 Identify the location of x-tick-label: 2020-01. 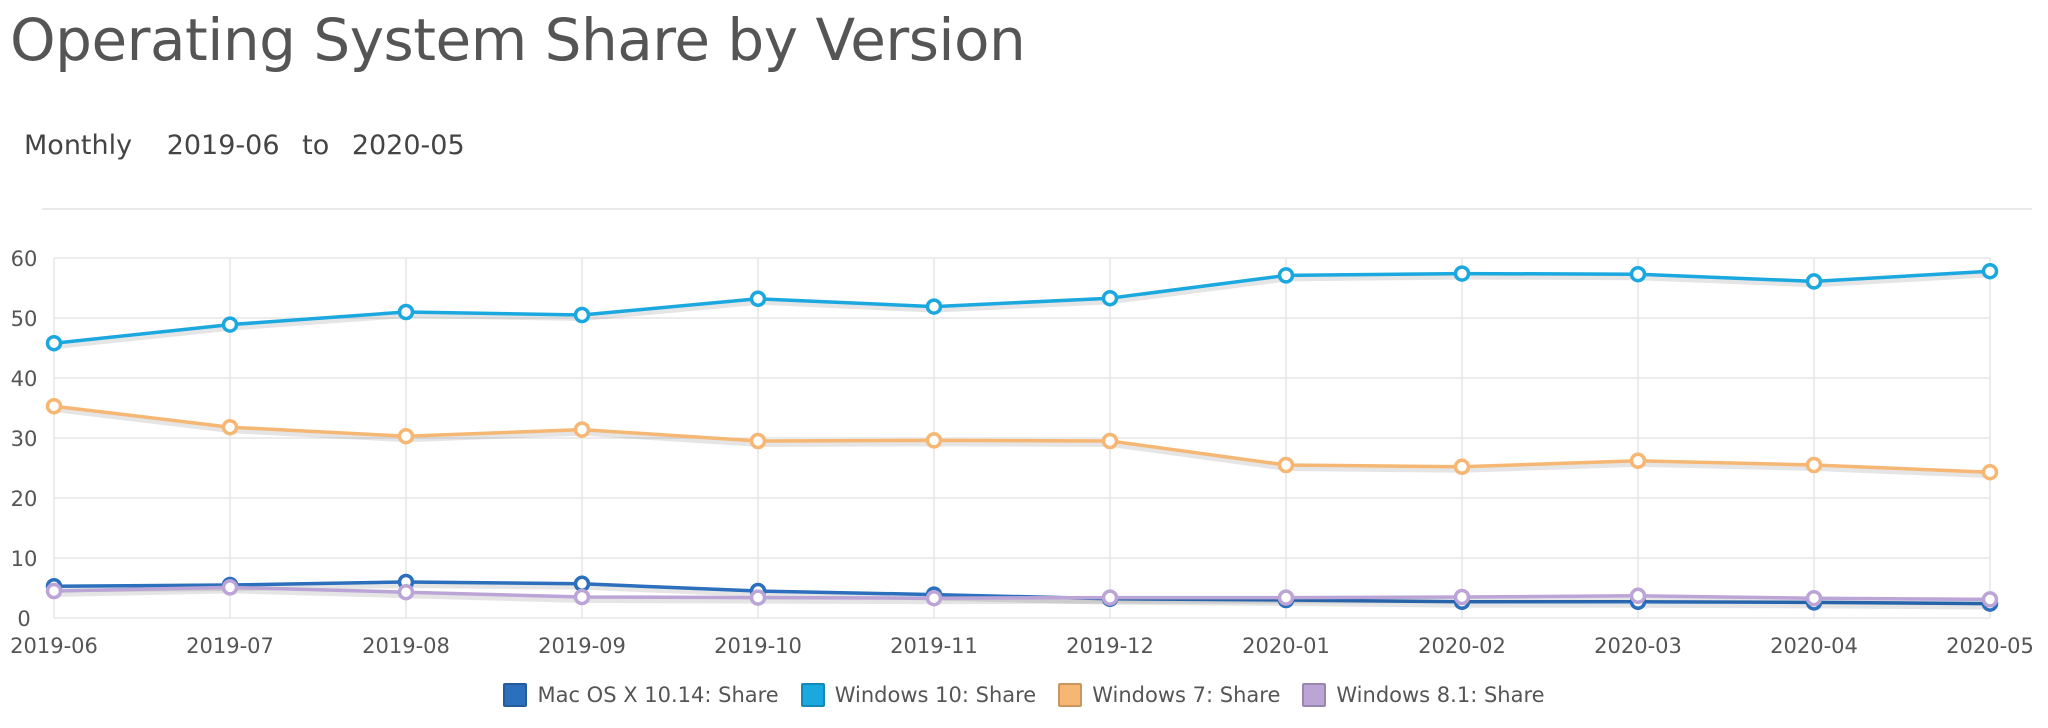
(1286, 646).